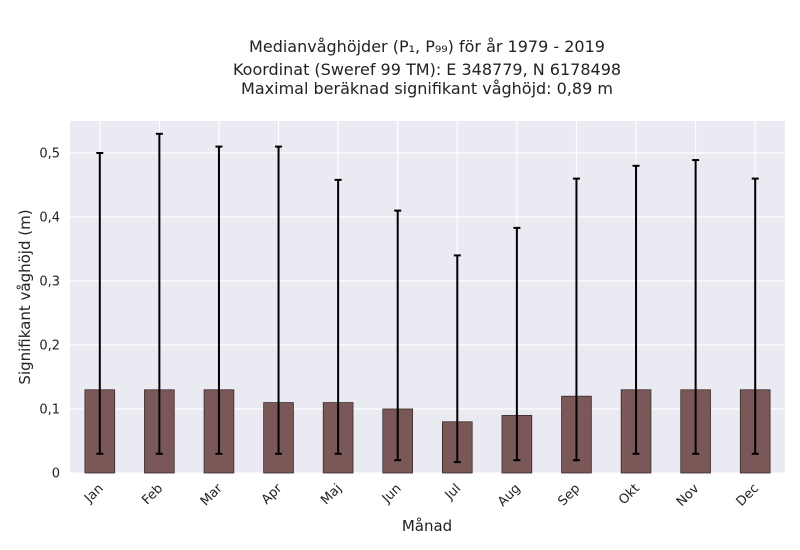  I want to click on x-tick-label: Feb, so click(152, 494).